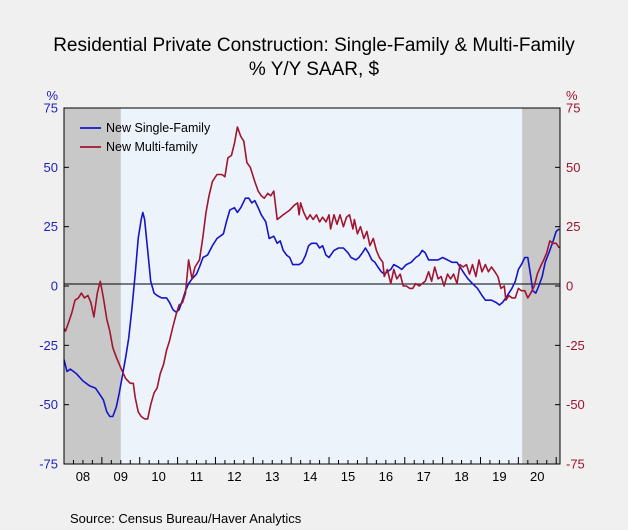 Image resolution: width=628 pixels, height=530 pixels. I want to click on right-tick-label: -25, so click(575, 345).